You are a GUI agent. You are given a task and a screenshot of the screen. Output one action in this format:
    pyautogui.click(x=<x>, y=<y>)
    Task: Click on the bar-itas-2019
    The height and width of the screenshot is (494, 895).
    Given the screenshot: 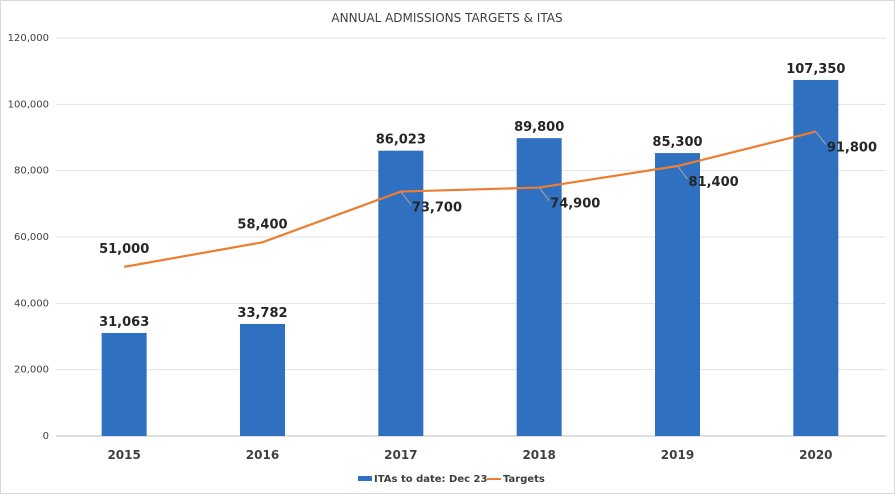 What is the action you would take?
    pyautogui.click(x=677, y=295)
    